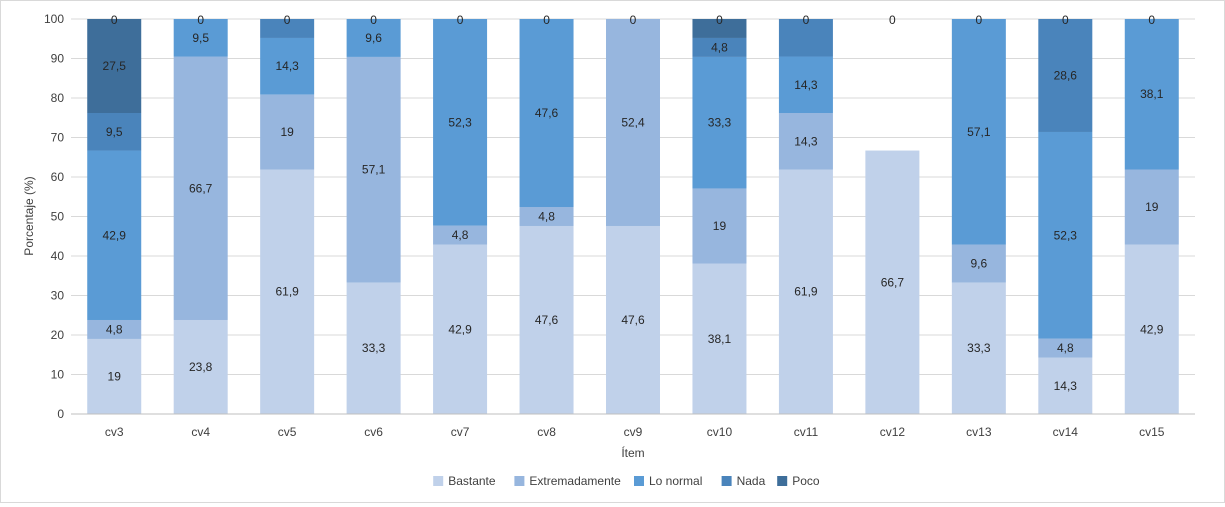  Describe the element at coordinates (719, 47) in the screenshot. I see `bar-cv10-nada` at that location.